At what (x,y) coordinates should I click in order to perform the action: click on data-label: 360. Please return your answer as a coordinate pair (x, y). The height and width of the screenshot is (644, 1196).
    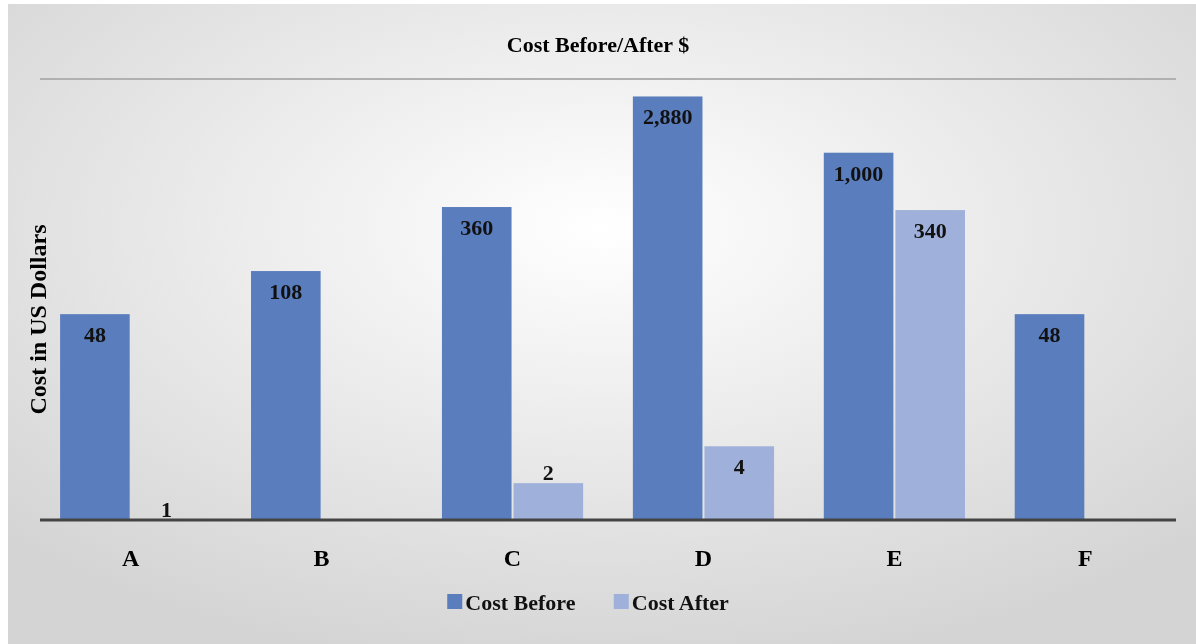
    Looking at the image, I should click on (477, 228).